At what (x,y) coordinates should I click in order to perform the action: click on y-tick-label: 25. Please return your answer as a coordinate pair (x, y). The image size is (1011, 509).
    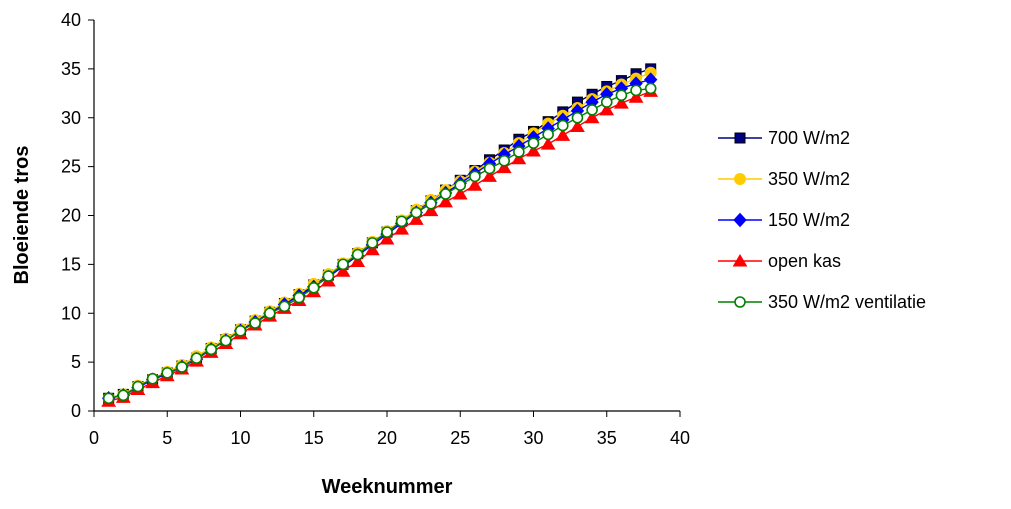
    Looking at the image, I should click on (71, 167).